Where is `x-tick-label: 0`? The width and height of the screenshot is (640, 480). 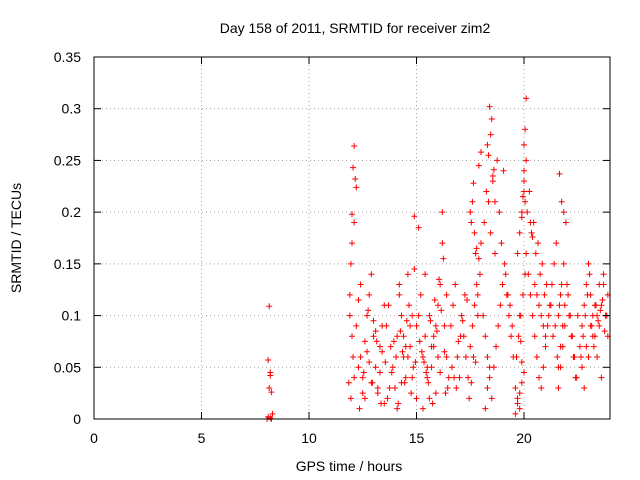
x-tick-label: 0 is located at coordinates (94, 438).